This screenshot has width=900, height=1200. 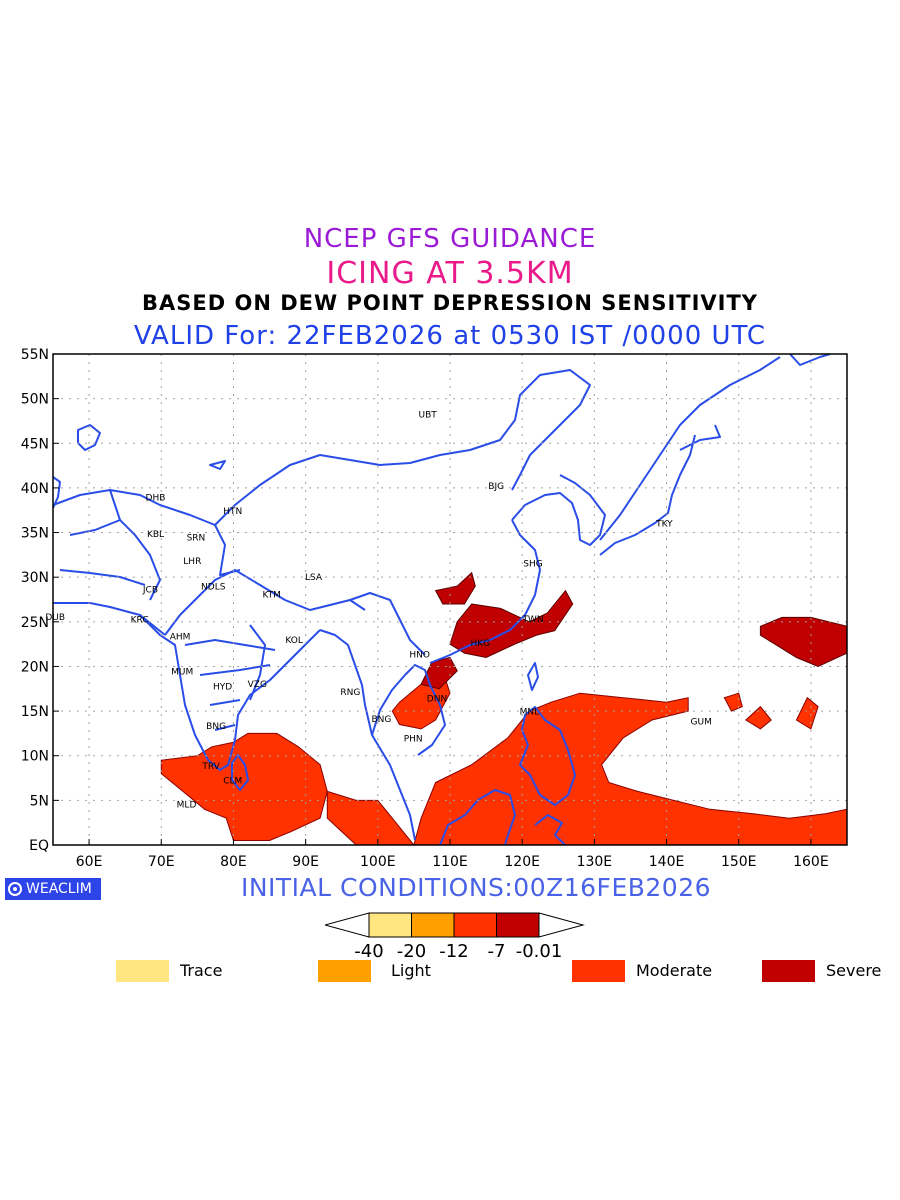 I want to click on city-label: RNG, so click(x=350, y=693).